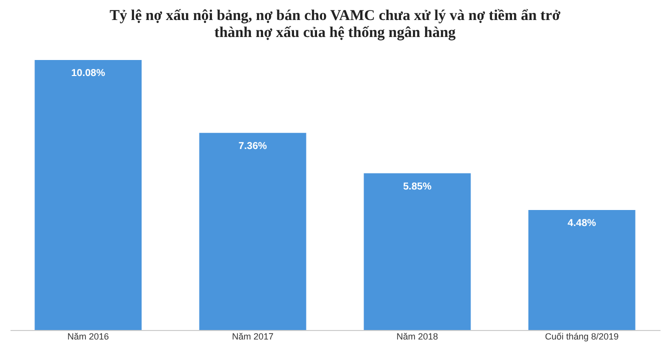 Image resolution: width=670 pixels, height=349 pixels. I want to click on data-label: 5.85%, so click(417, 186).